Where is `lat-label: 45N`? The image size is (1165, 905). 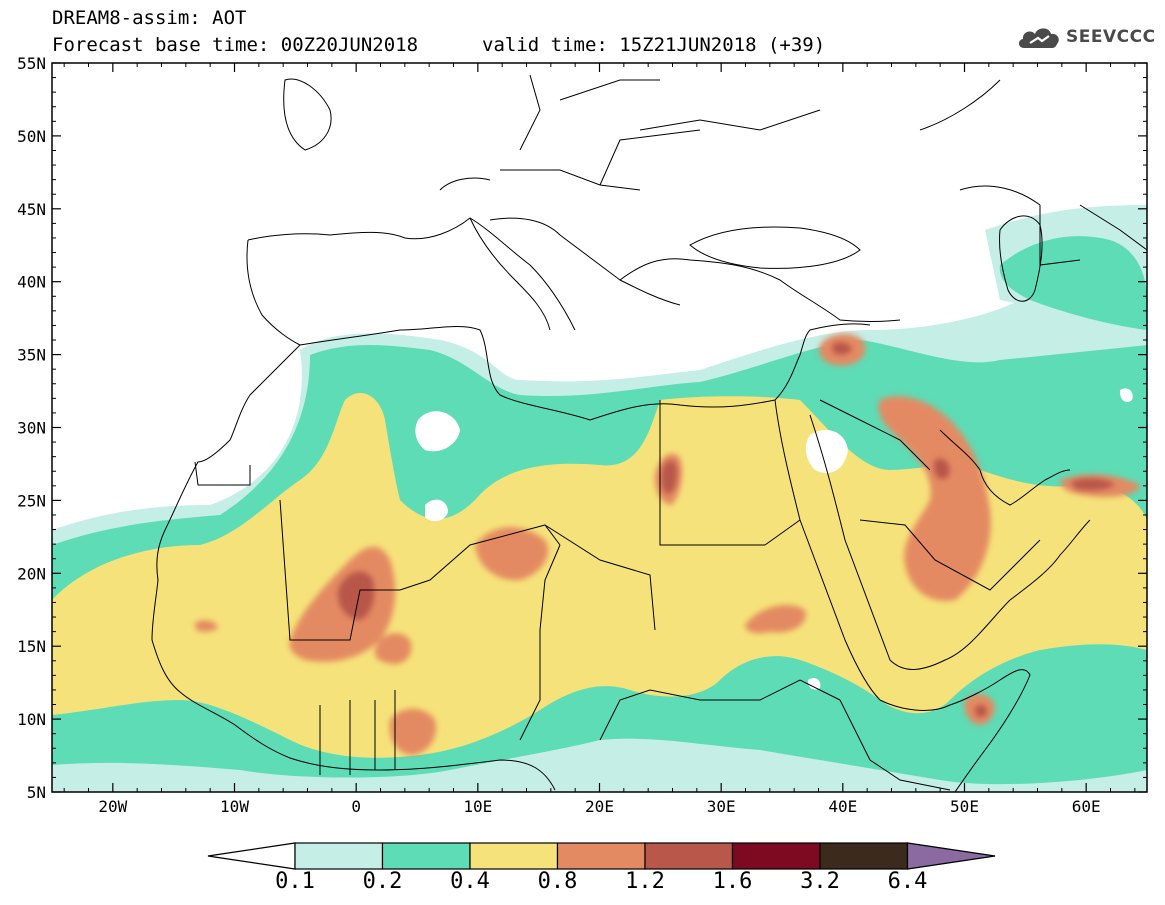 lat-label: 45N is located at coordinates (31, 209).